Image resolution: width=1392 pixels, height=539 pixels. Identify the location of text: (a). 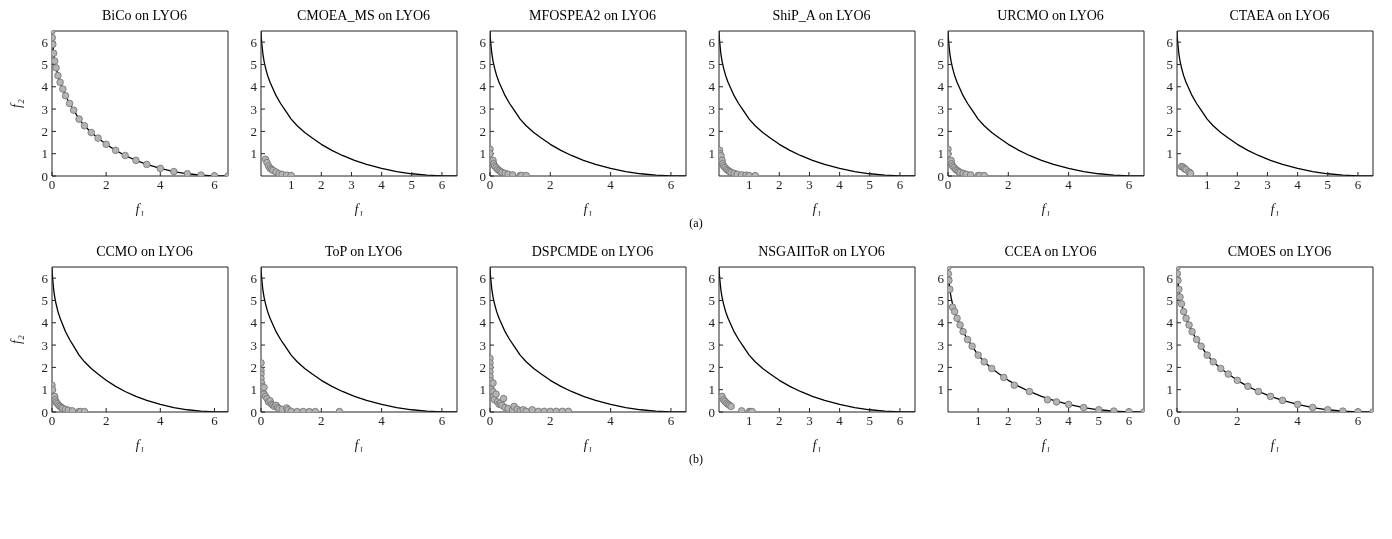
(696, 223).